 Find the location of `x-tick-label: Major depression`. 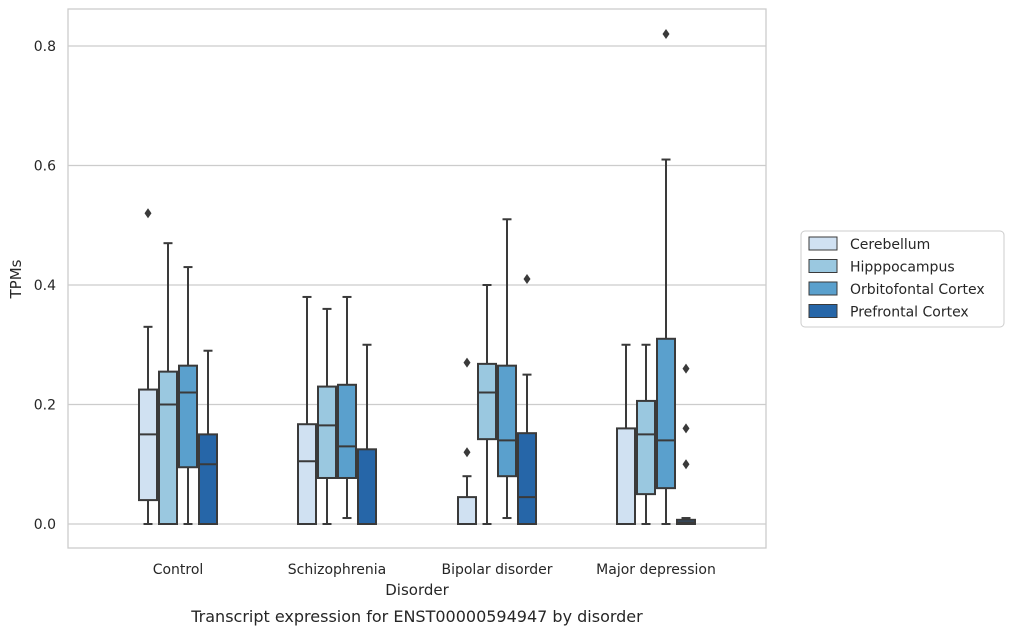

x-tick-label: Major depression is located at coordinates (656, 570).